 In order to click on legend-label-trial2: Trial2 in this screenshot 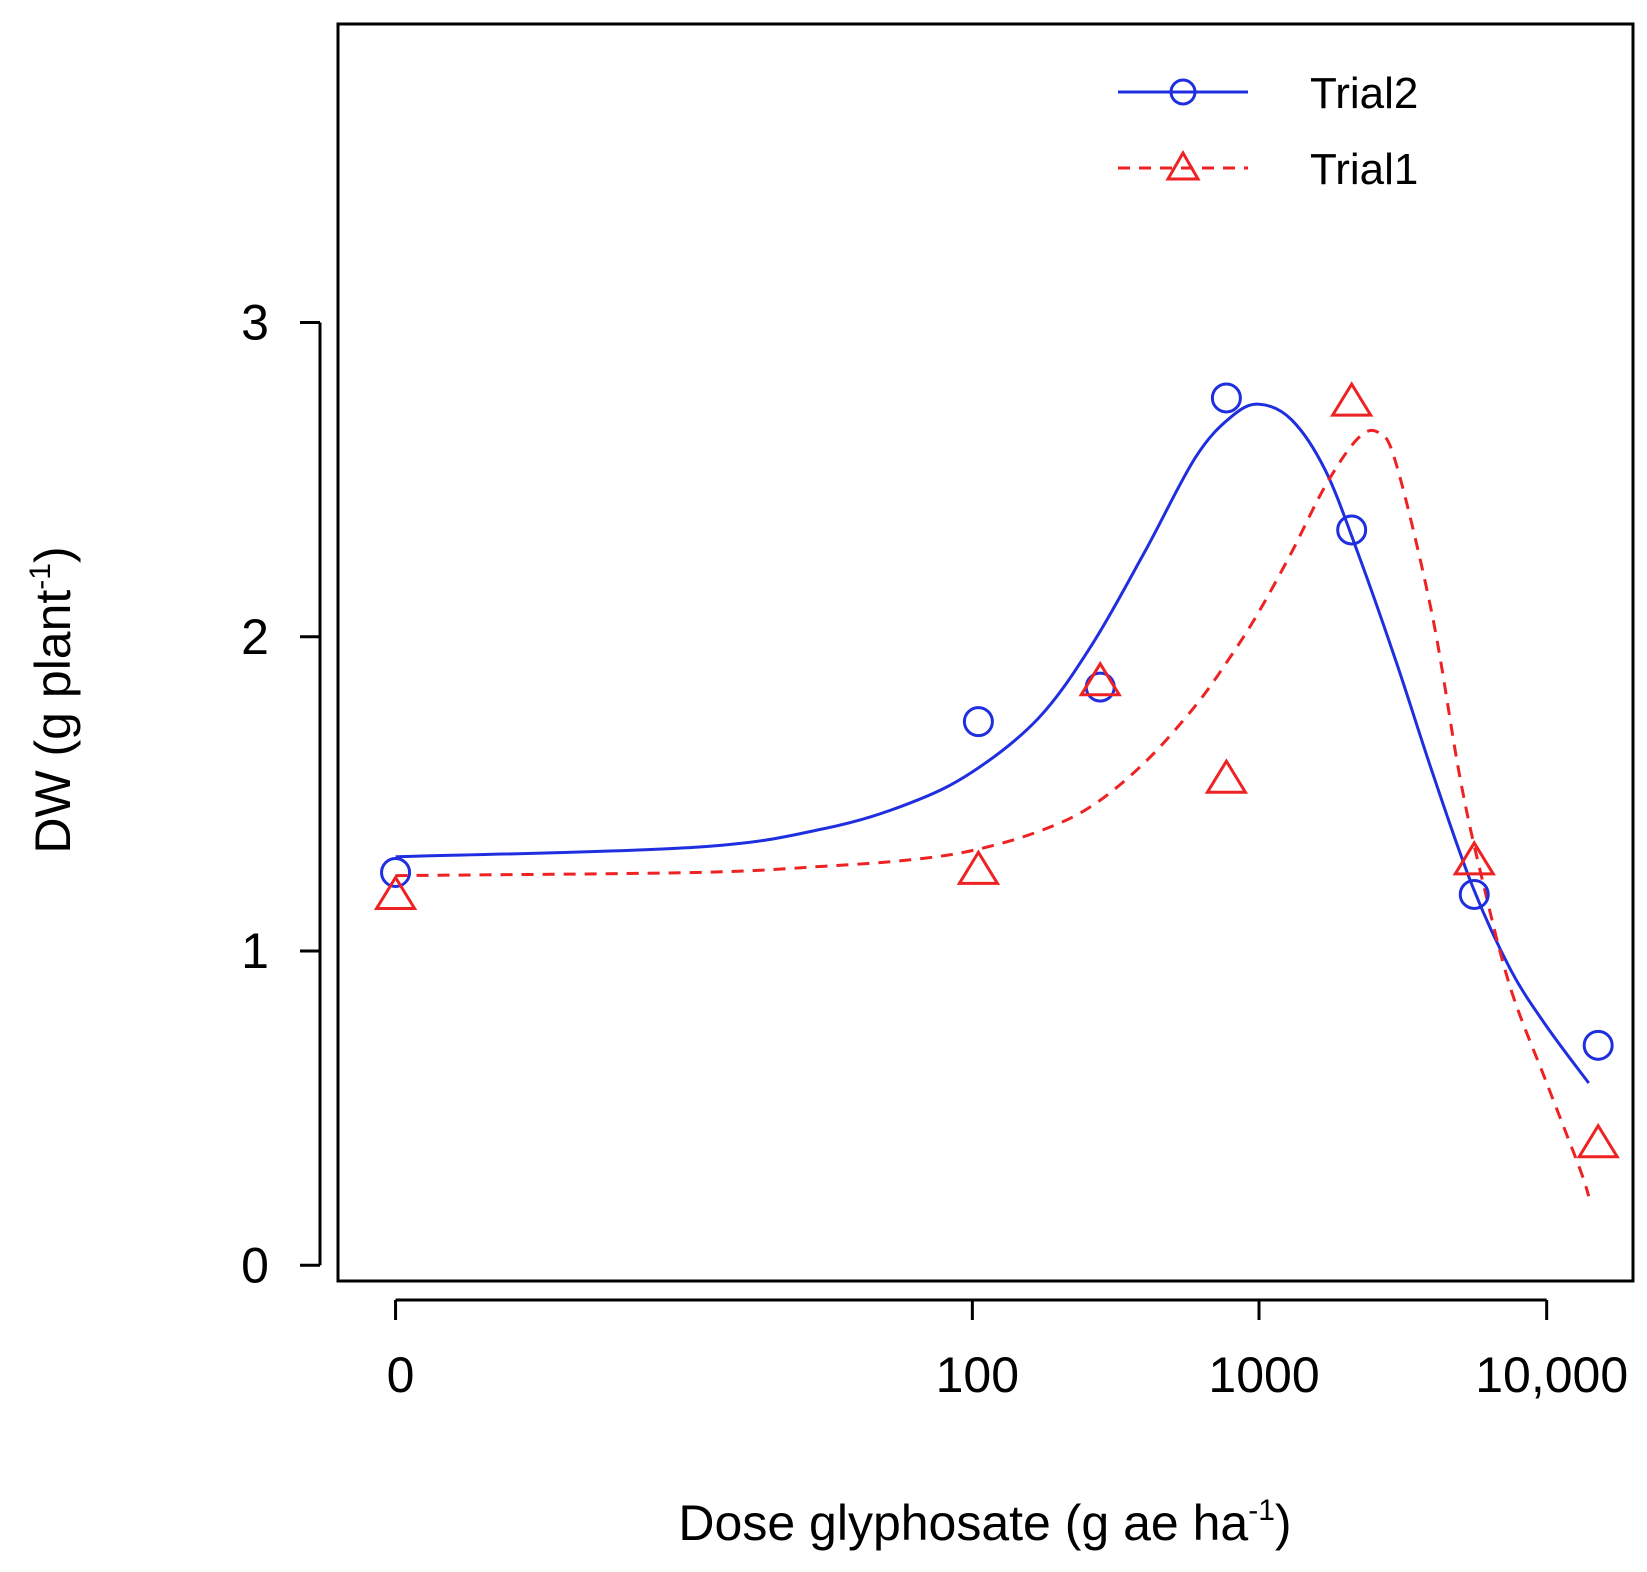, I will do `click(1364, 93)`.